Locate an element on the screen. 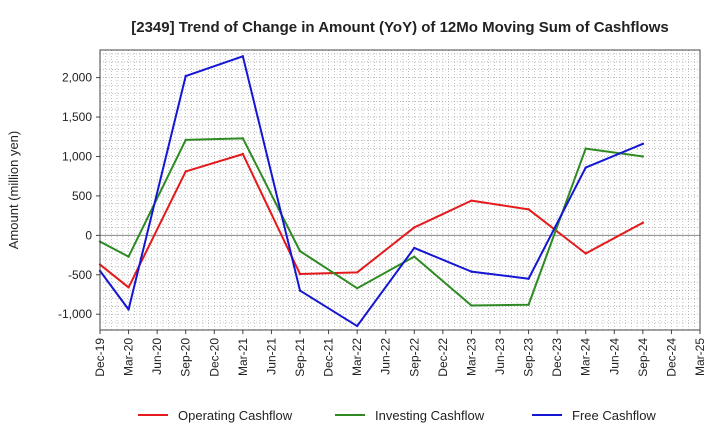 Image resolution: width=720 pixels, height=440 pixels. x-tick-label: Mar-25 is located at coordinates (700, 357).